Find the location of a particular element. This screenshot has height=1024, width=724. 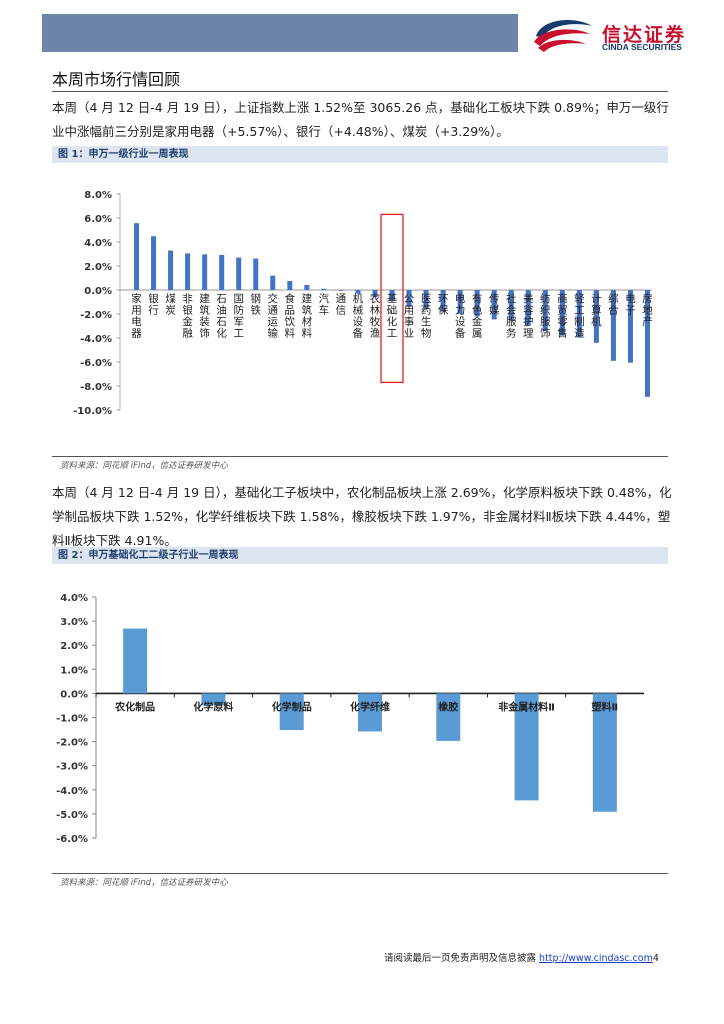

highlight-box is located at coordinates (392, 298).